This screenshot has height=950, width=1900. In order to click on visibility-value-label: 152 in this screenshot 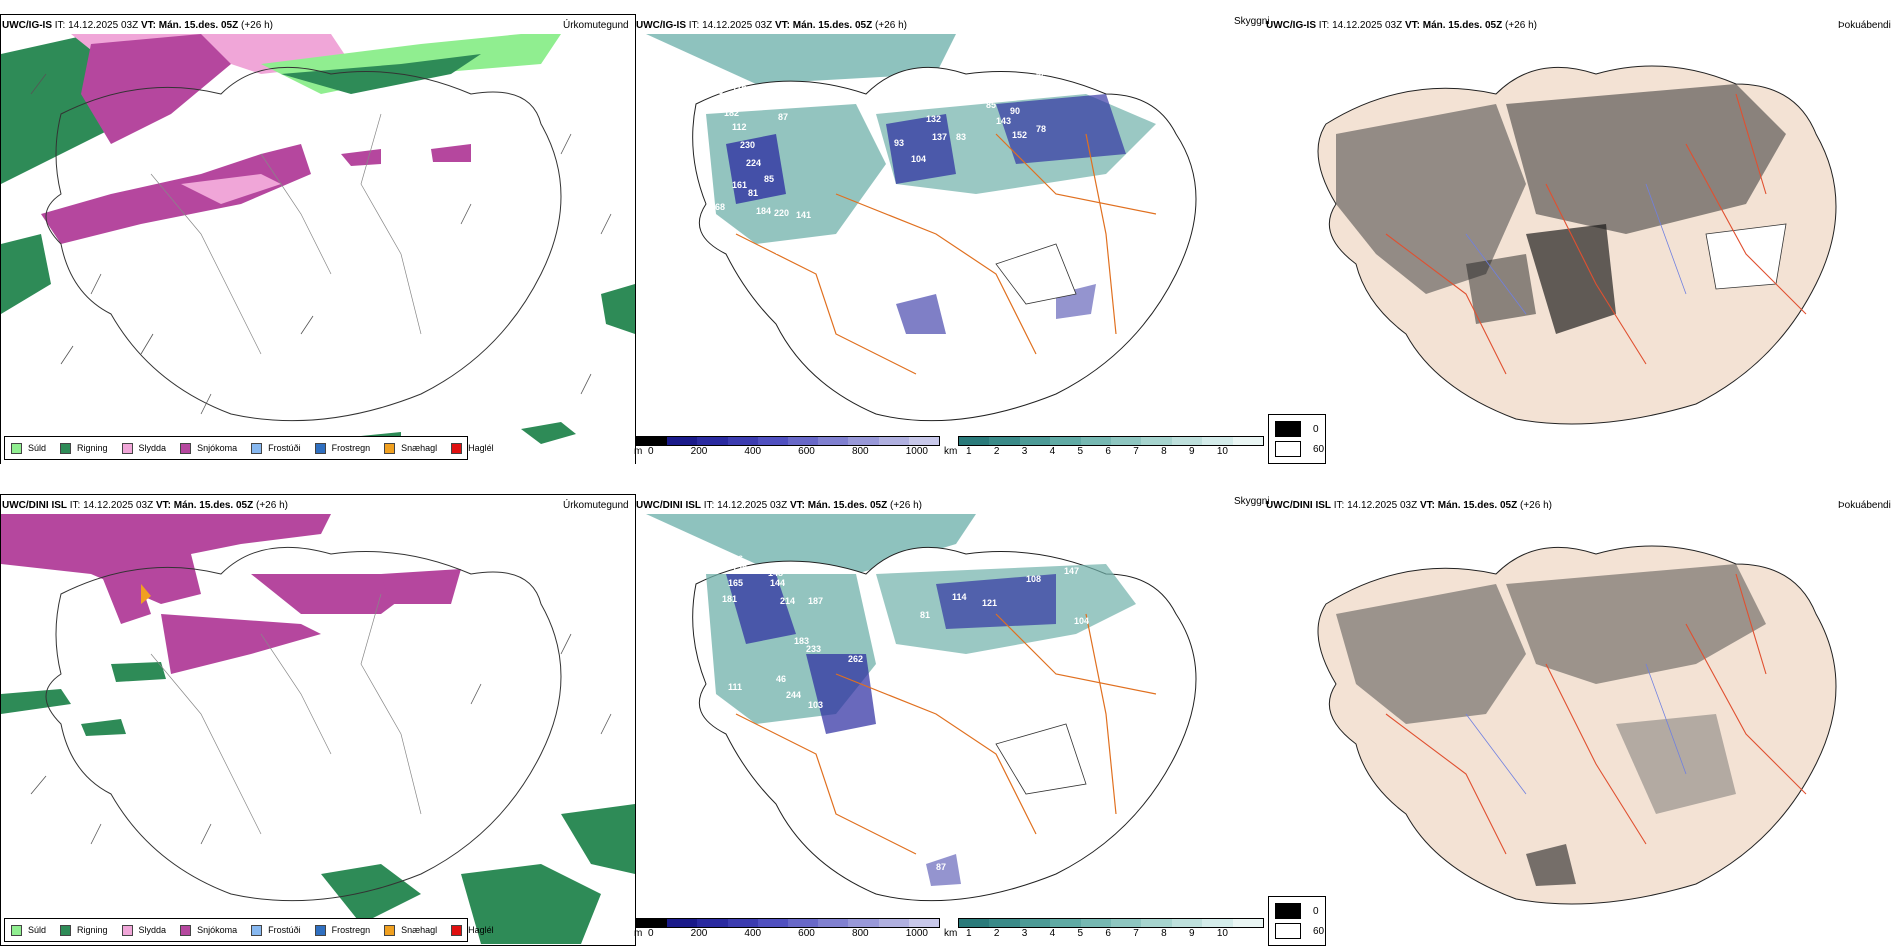, I will do `click(1019, 135)`.